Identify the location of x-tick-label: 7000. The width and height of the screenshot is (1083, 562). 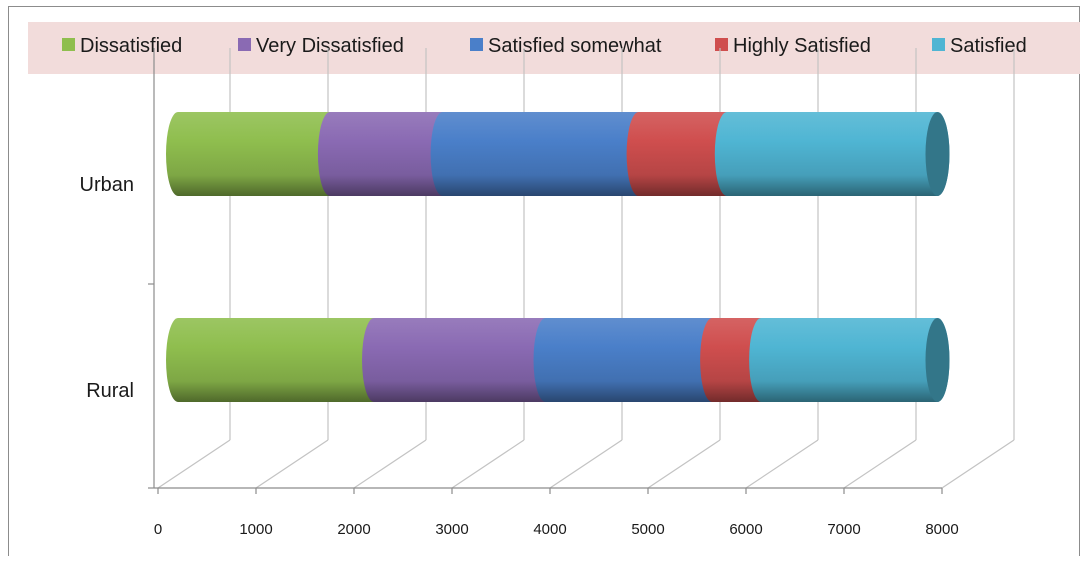
(843, 529).